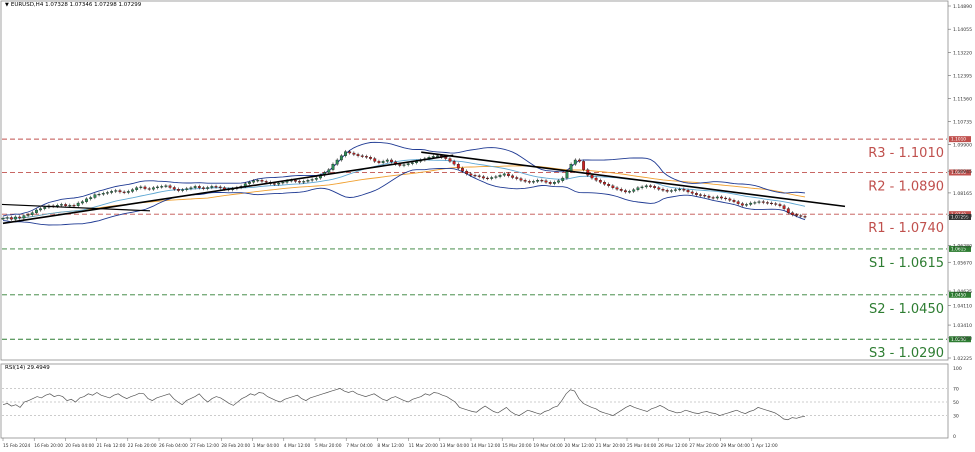  Describe the element at coordinates (906, 186) in the screenshot. I see `level-label-r2: R2 - 1.0890` at that location.